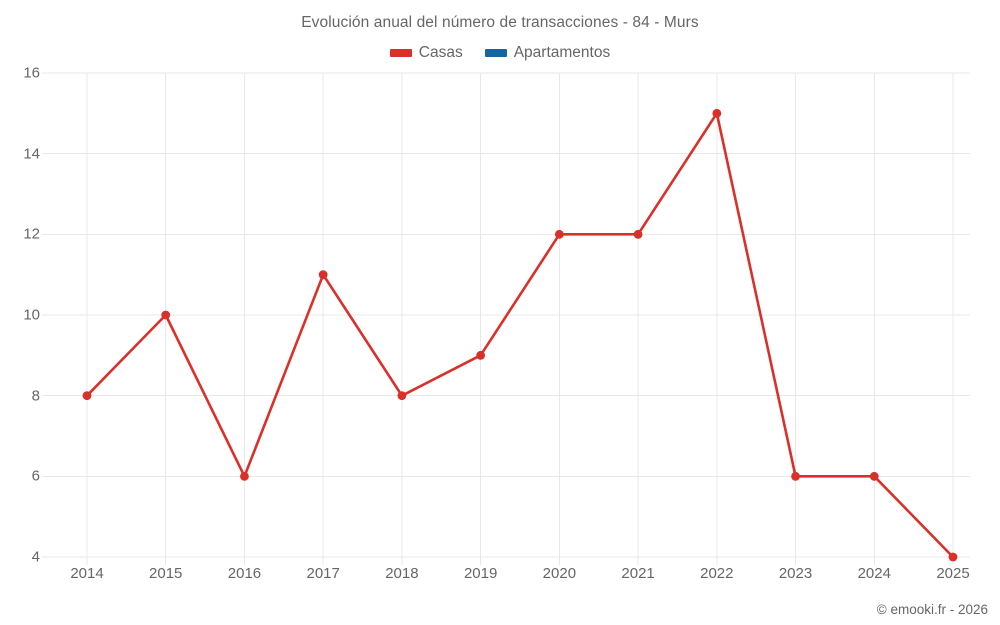 This screenshot has height=625, width=1000. What do you see at coordinates (932, 609) in the screenshot?
I see `copyright-credit: © emooki.fr - 2026` at bounding box center [932, 609].